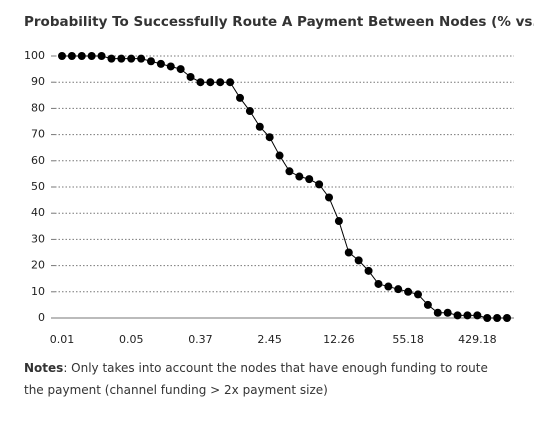 The height and width of the screenshot is (422, 534). What do you see at coordinates (38, 107) in the screenshot?
I see `y-tick-label: 80` at bounding box center [38, 107].